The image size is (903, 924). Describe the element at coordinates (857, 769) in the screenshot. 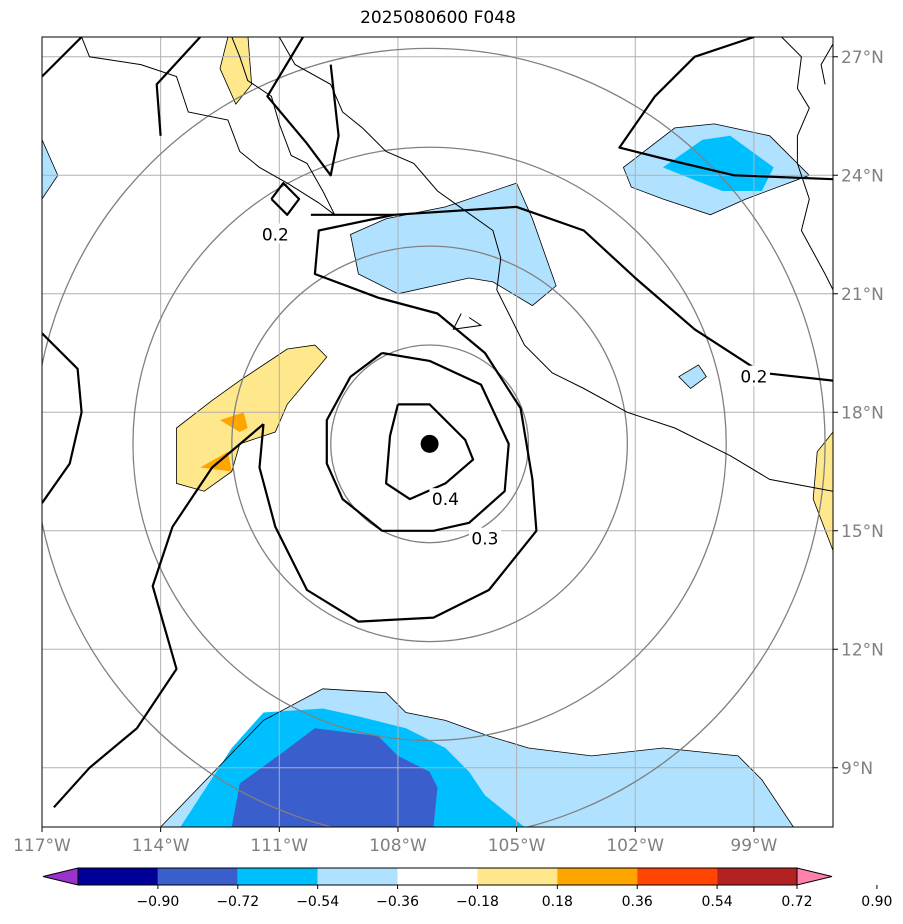

I see `y-tick-label: 9°N` at that location.